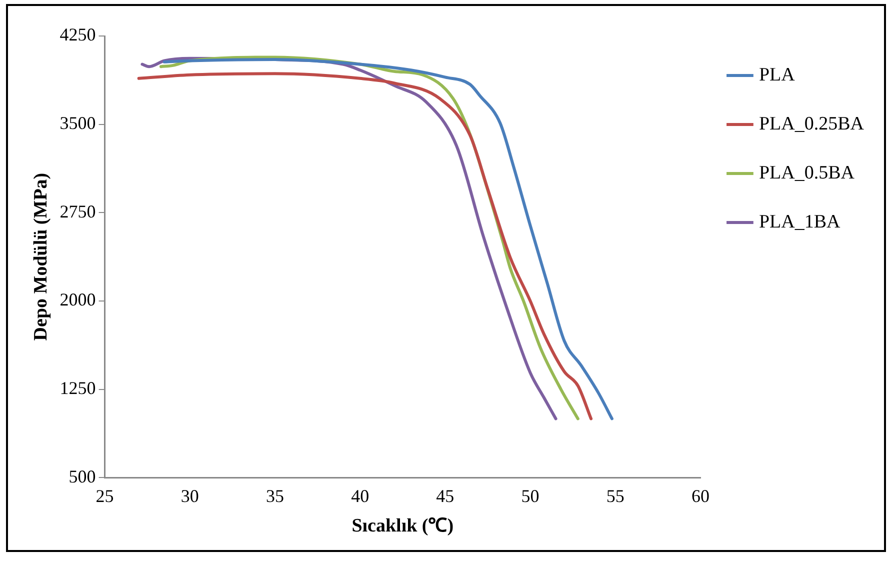 Image resolution: width=896 pixels, height=561 pixels. Describe the element at coordinates (275, 496) in the screenshot. I see `x-tick-label: 35` at that location.